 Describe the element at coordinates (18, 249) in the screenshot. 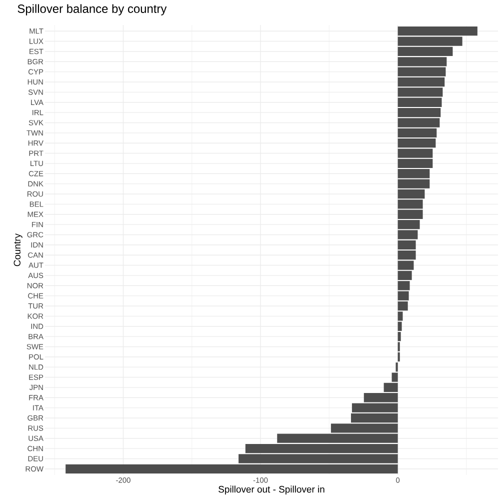

I see `y-axis-title: Country` at that location.